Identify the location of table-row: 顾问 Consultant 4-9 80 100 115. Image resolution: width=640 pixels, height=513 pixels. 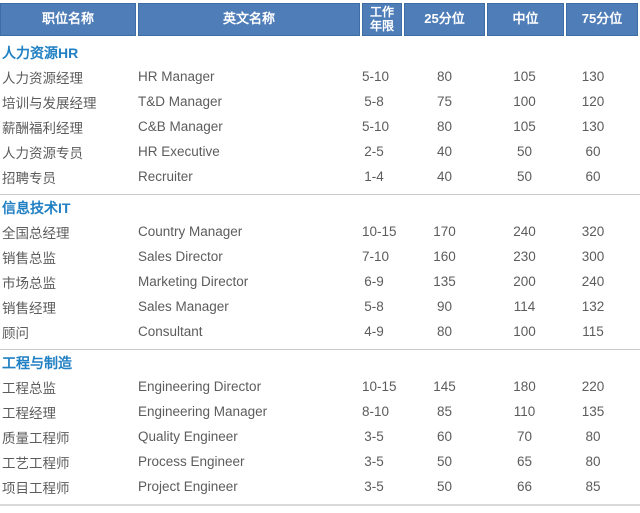
(320, 331).